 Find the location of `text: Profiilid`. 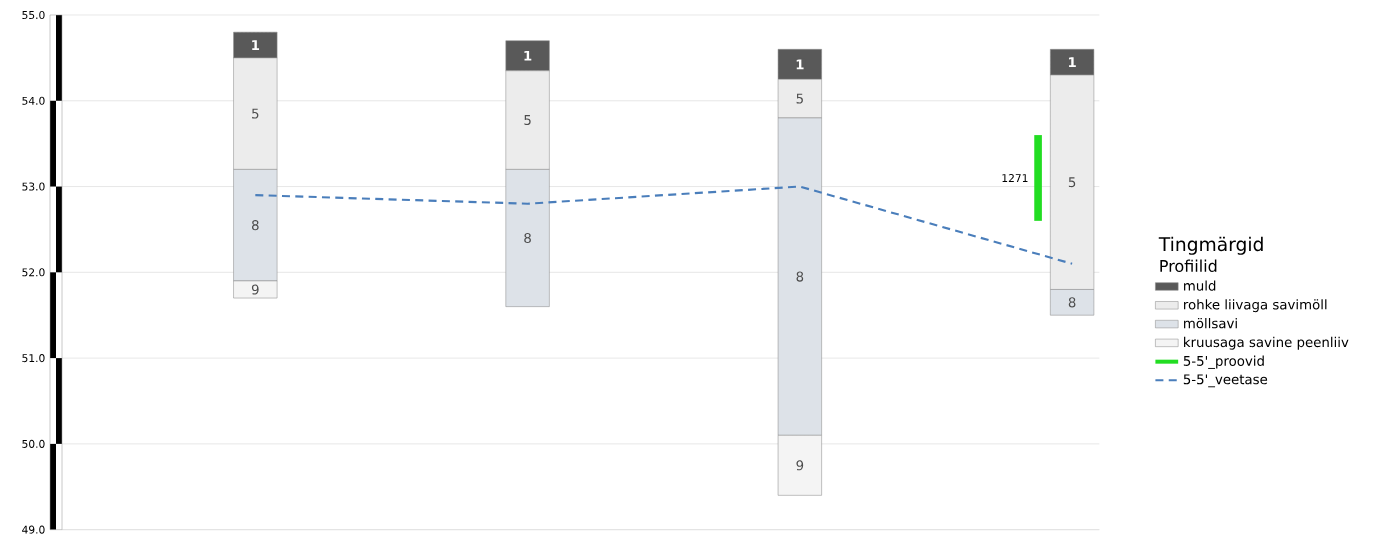

text: Profiilid is located at coordinates (1188, 266).